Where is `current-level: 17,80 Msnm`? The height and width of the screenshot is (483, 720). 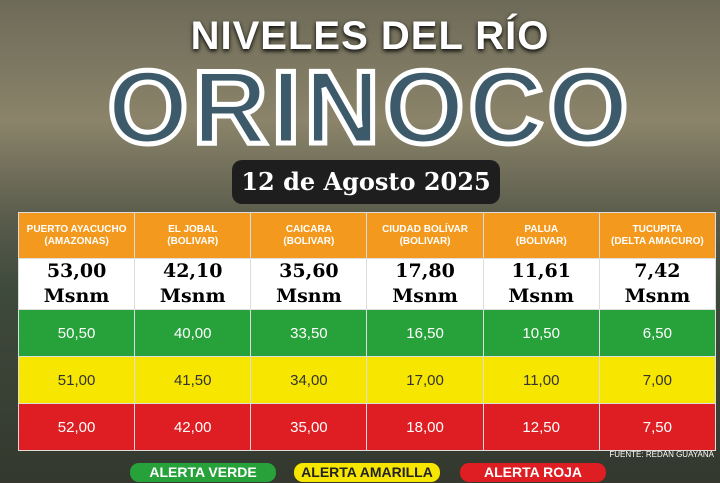
current-level: 17,80 Msnm is located at coordinates (425, 284).